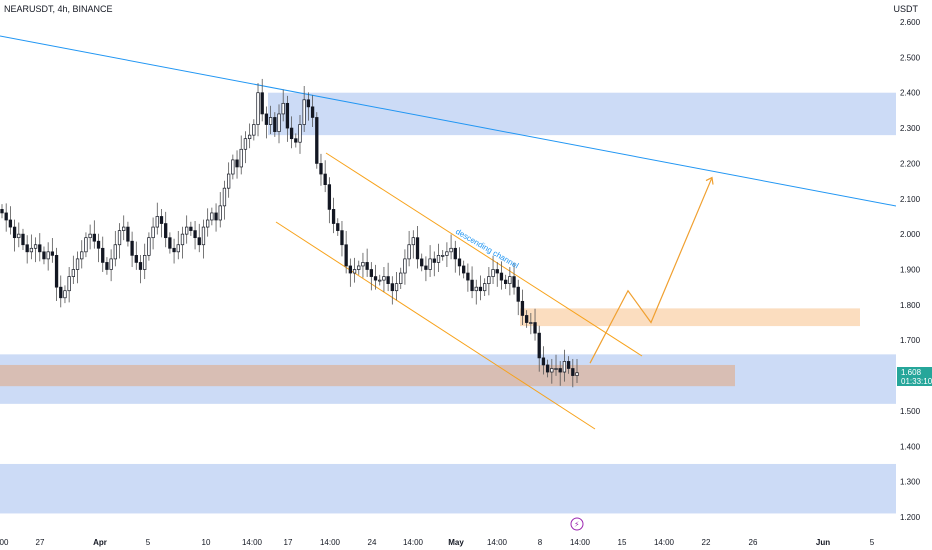 The height and width of the screenshot is (550, 932). Describe the element at coordinates (910, 305) in the screenshot. I see `price-tick-label: 1.800` at that location.